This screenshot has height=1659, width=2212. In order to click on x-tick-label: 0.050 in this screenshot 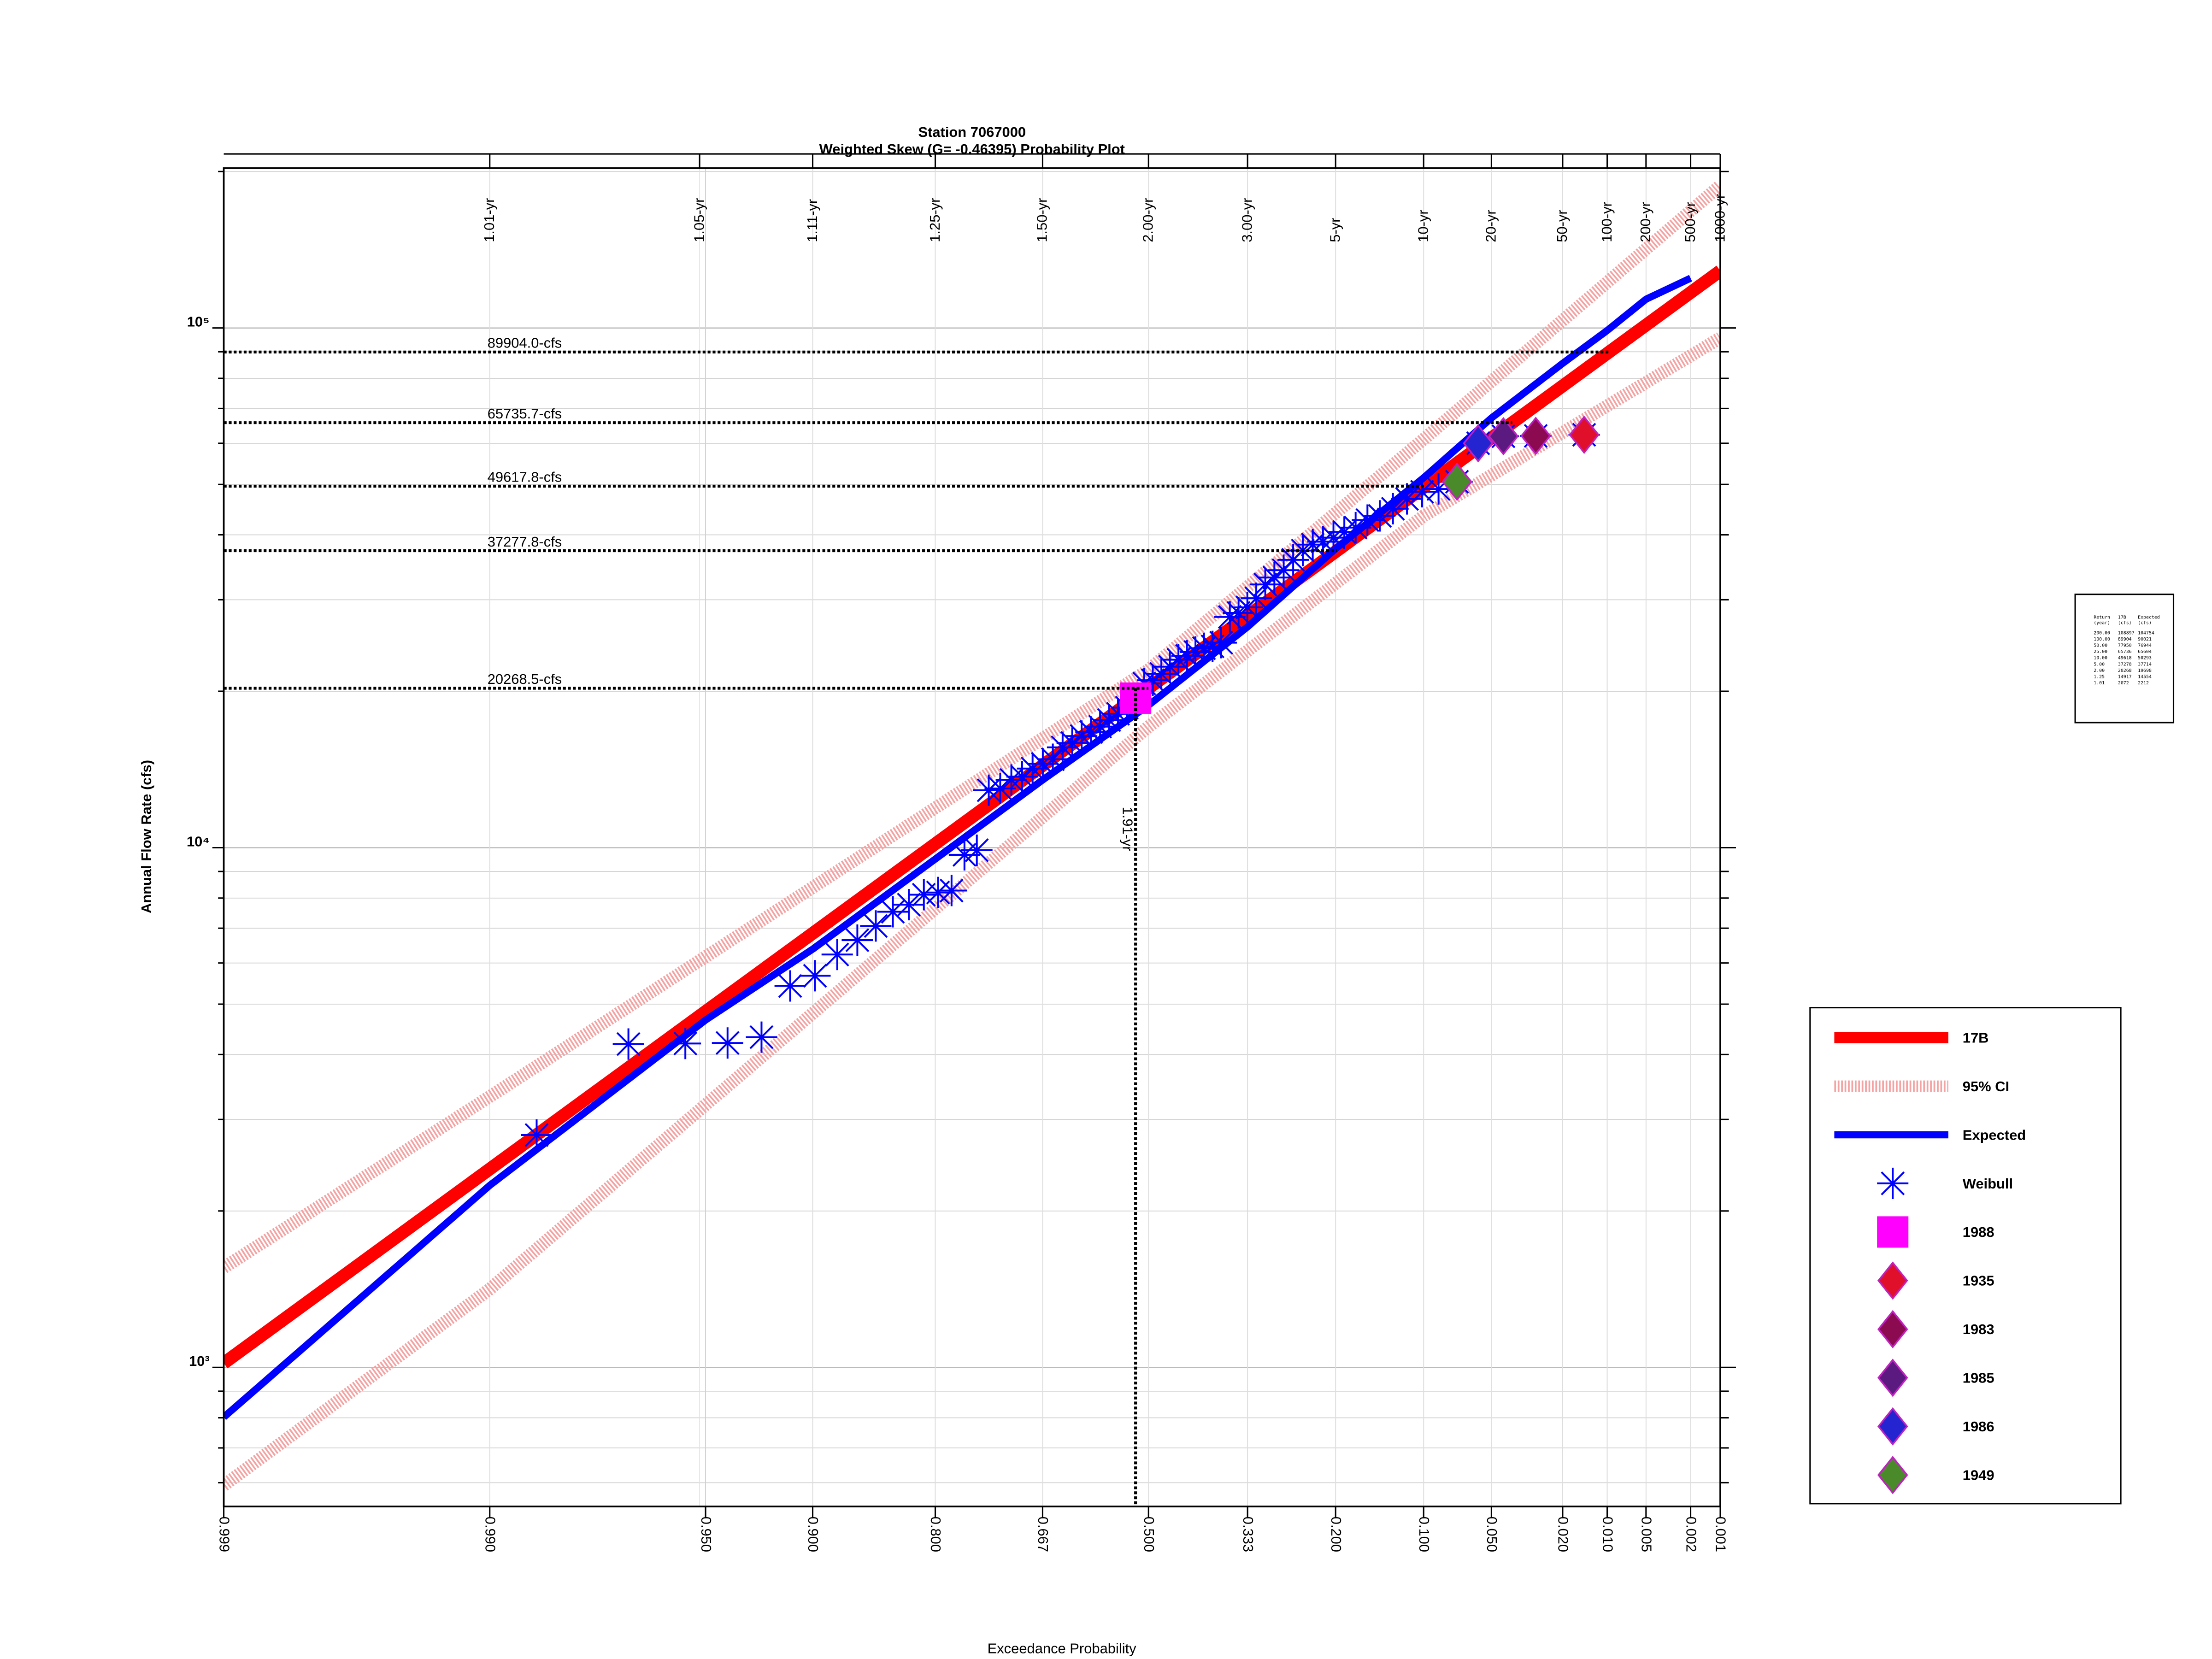, I will do `click(1492, 1534)`.